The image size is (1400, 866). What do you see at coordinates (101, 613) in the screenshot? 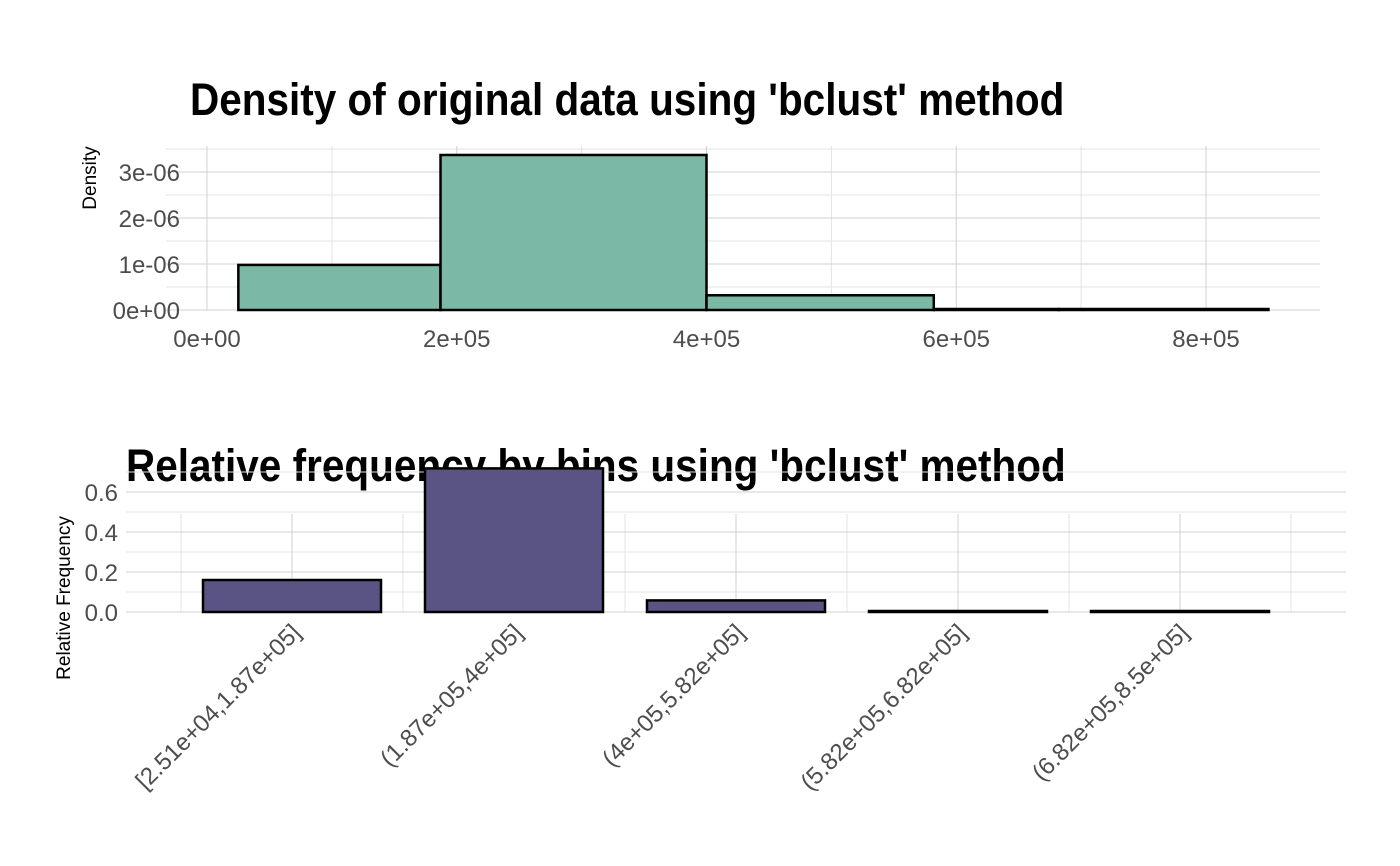
I see `y-tick-label: 0.0` at bounding box center [101, 613].